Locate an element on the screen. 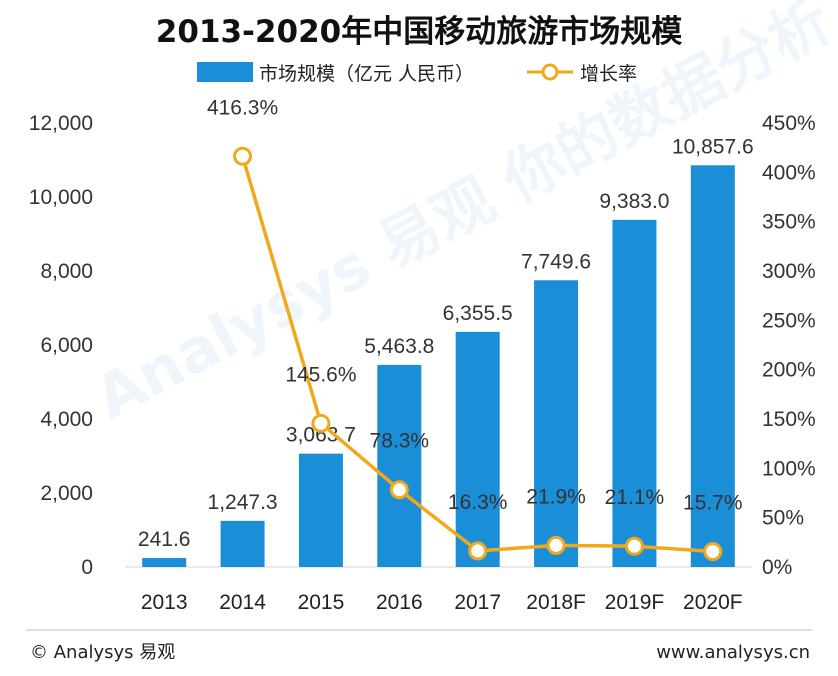 The height and width of the screenshot is (676, 838). footer-copyright: © Analysys 易观 is located at coordinates (102, 652).